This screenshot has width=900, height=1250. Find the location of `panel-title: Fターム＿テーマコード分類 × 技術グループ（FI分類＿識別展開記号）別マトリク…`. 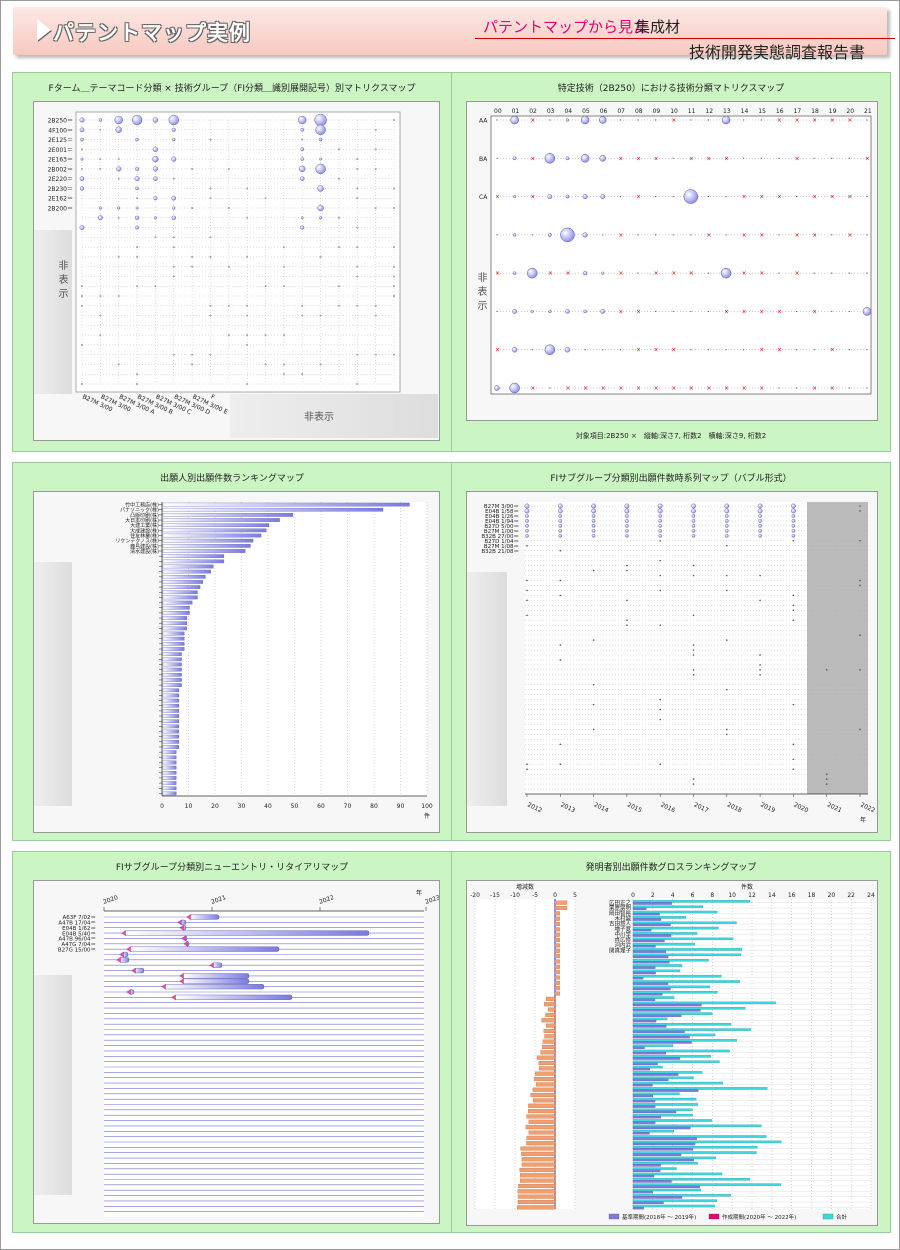

panel-title: Fターム＿テーマコード分類 × 技術グループ（FI分類＿識別展開記号）別マトリク… is located at coordinates (232, 89).